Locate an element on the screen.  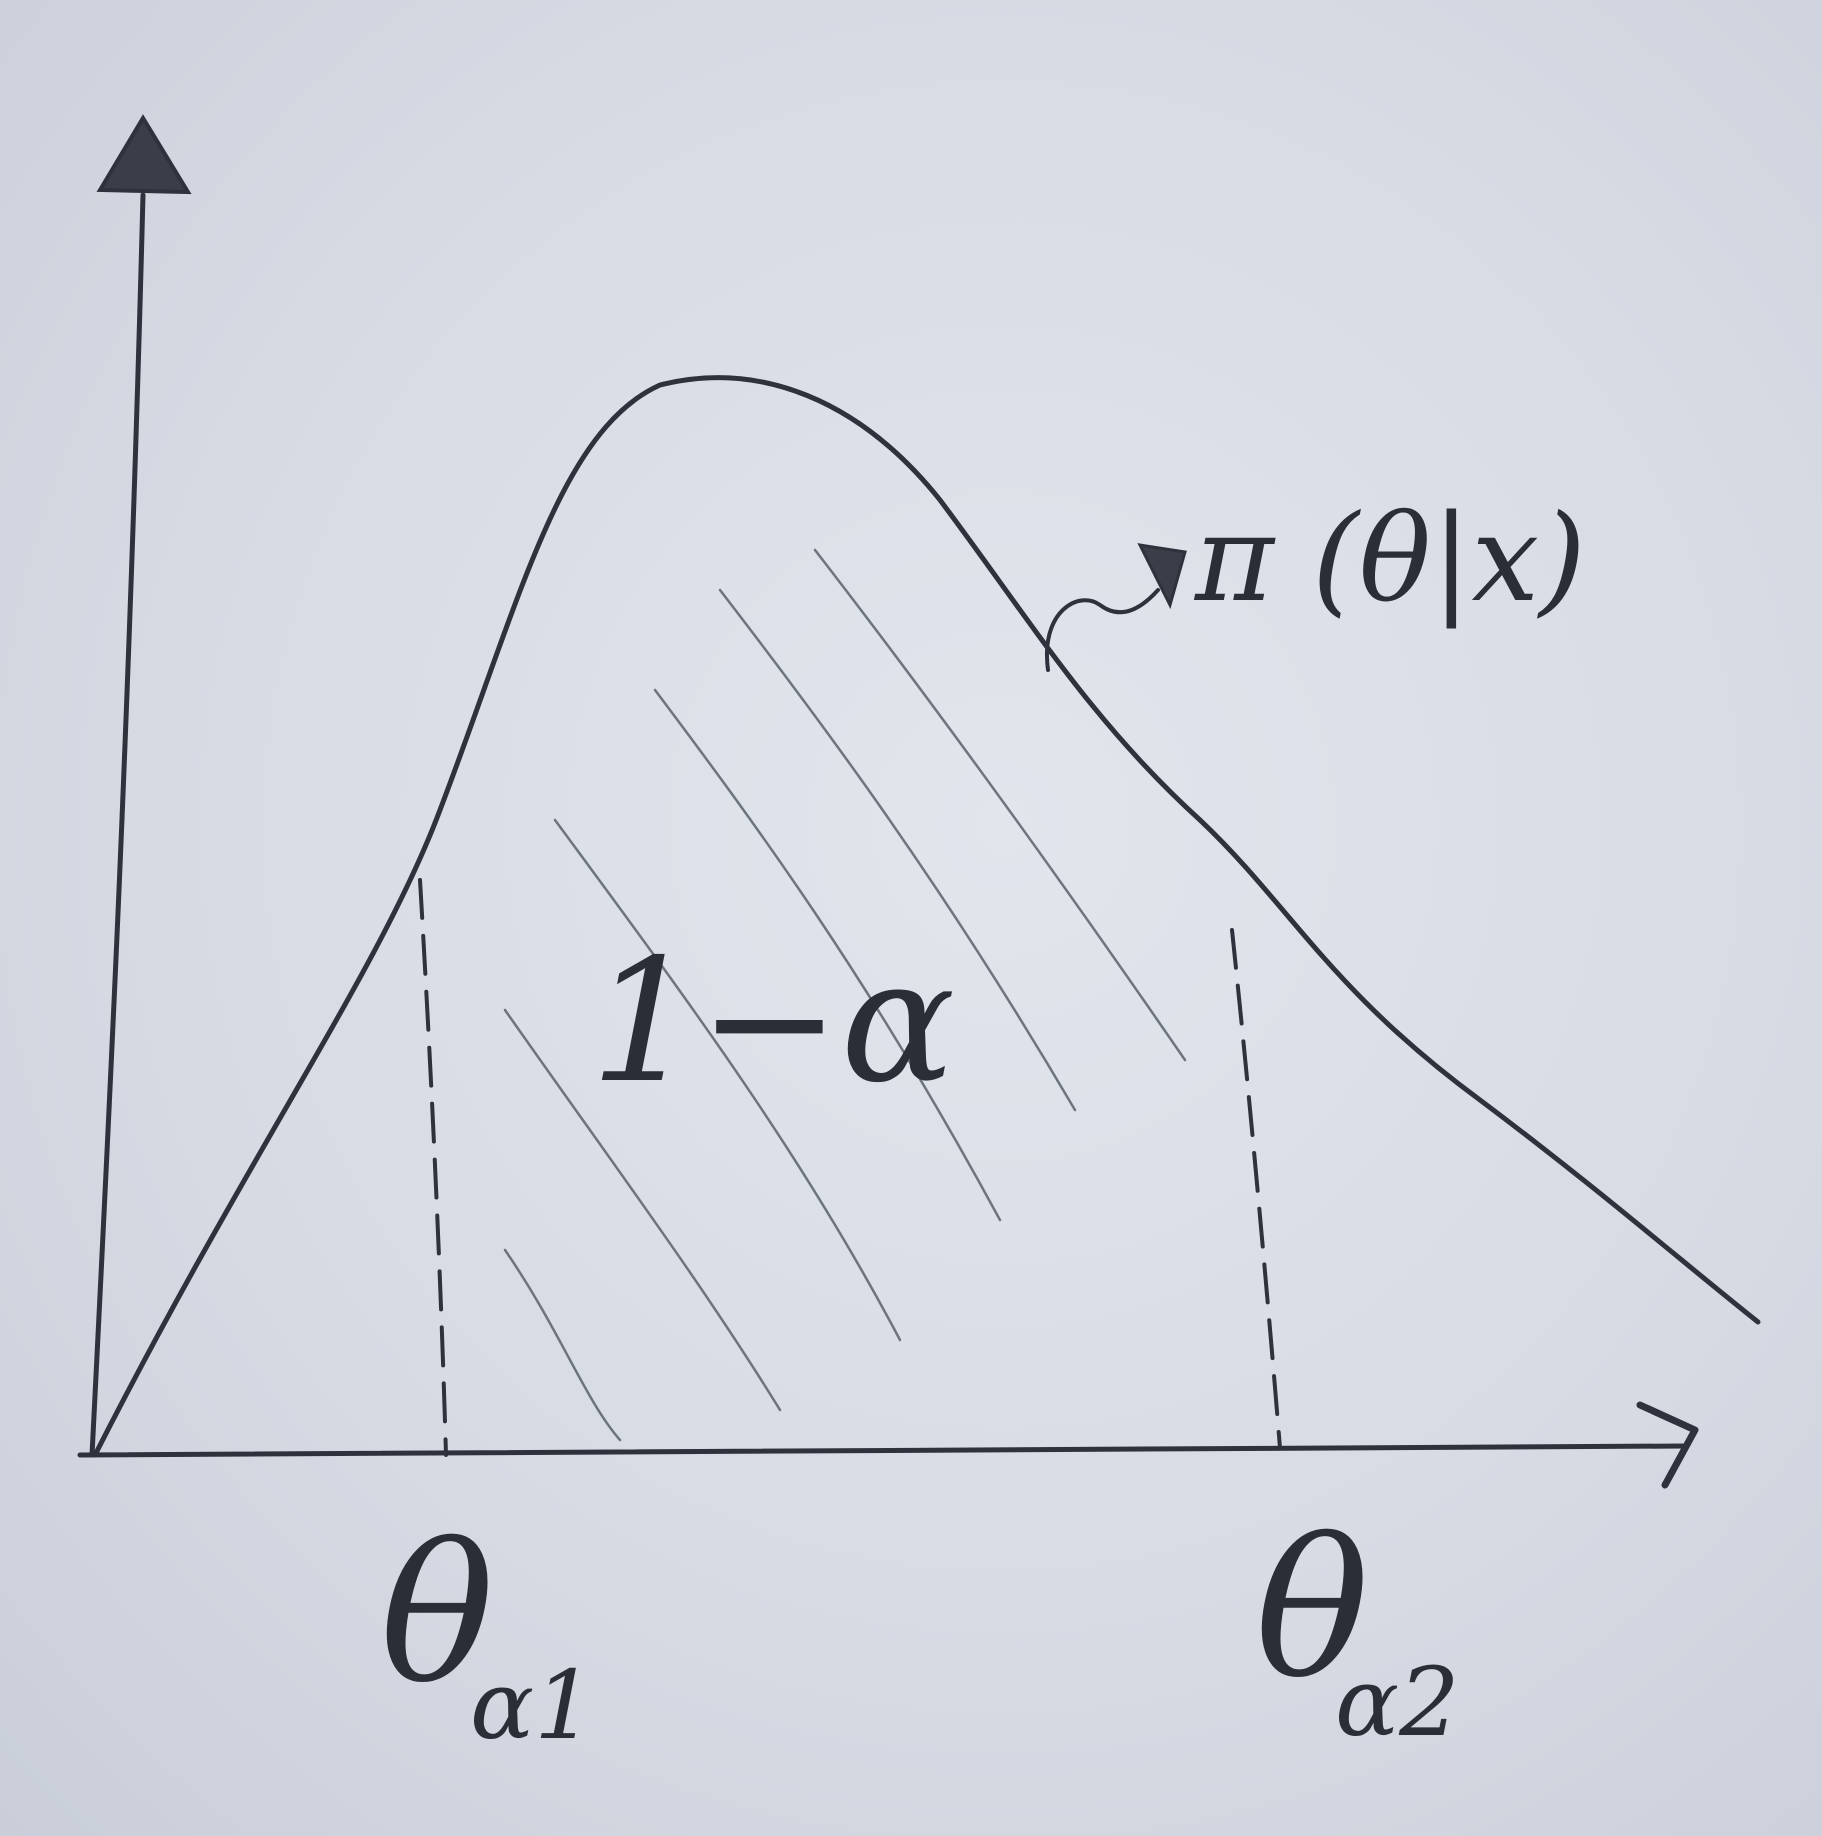
theta-lower-label: θ α1 is located at coordinates (487, 1632).